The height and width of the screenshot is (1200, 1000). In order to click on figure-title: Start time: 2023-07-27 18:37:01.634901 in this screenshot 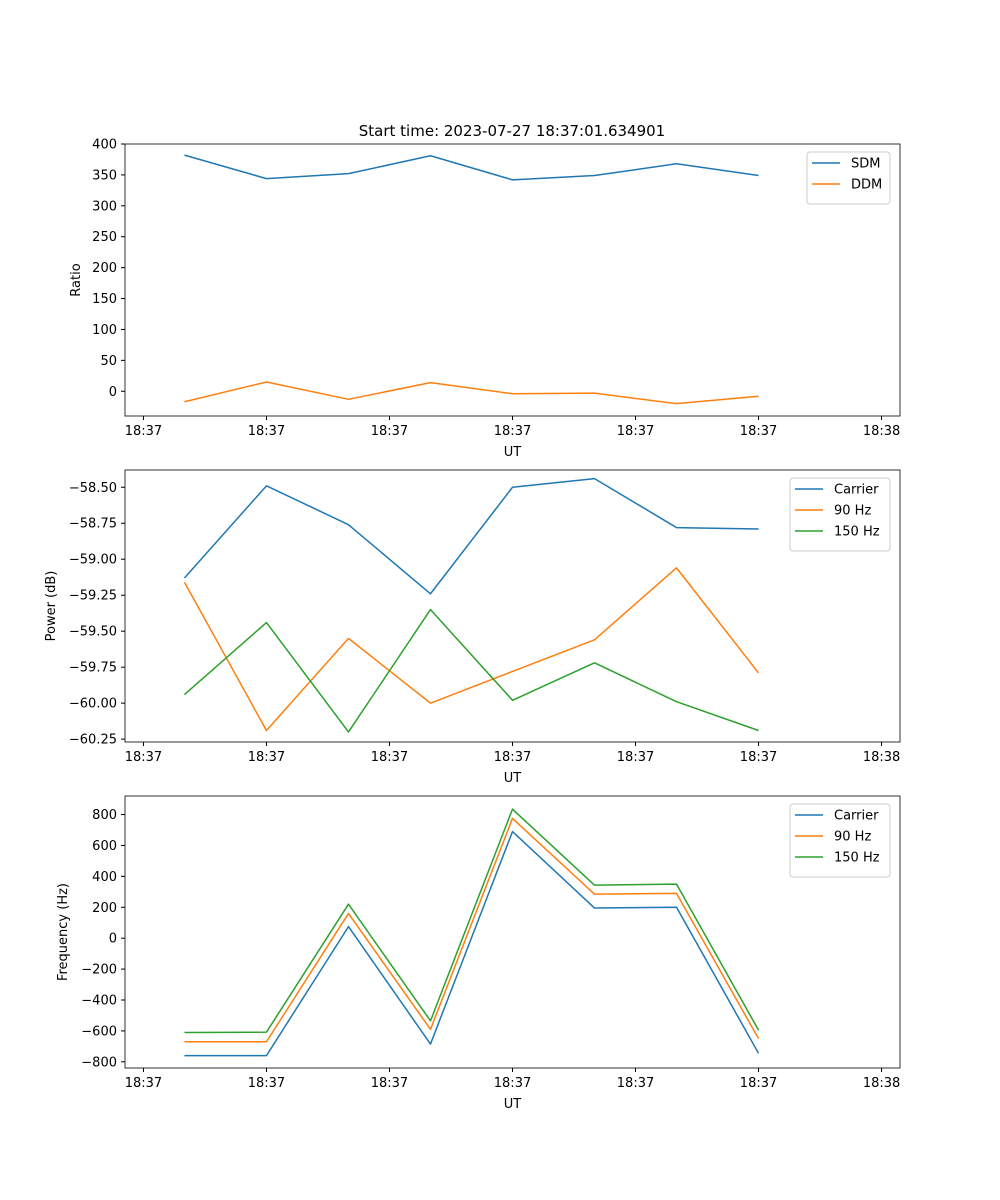, I will do `click(512, 131)`.